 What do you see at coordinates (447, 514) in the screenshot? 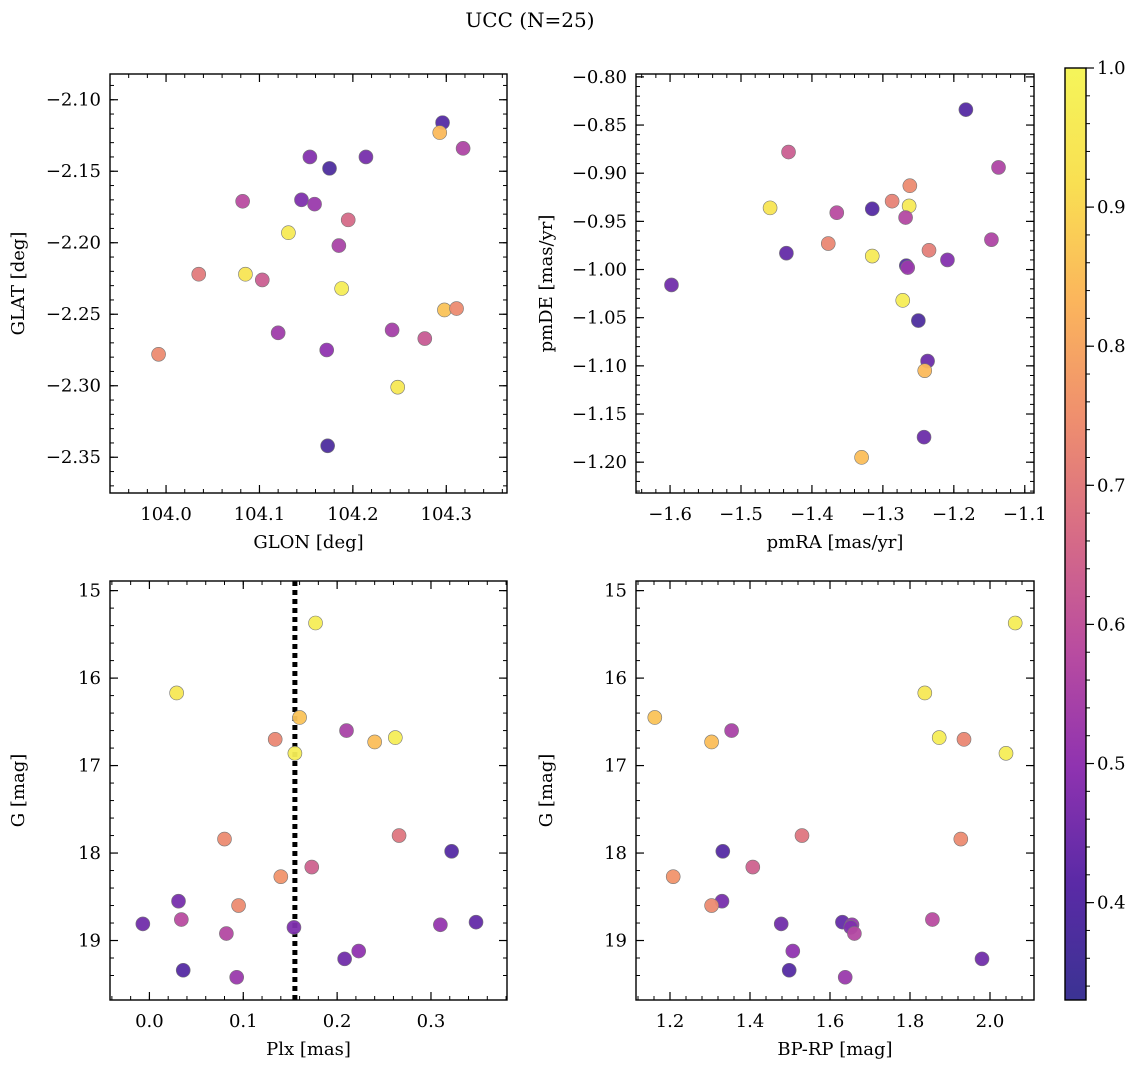
I see `x-tick-label: 104.3` at bounding box center [447, 514].